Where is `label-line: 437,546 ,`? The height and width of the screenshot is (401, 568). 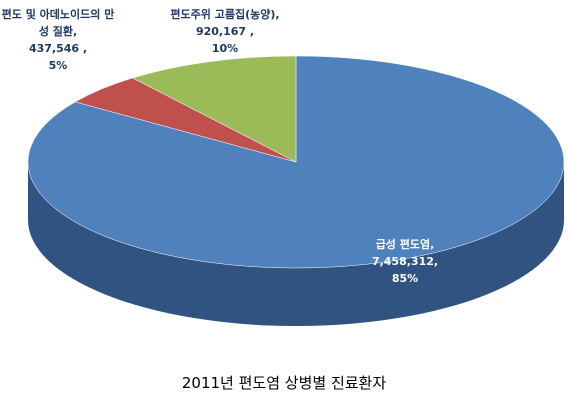
label-line: 437,546 , is located at coordinates (58, 48).